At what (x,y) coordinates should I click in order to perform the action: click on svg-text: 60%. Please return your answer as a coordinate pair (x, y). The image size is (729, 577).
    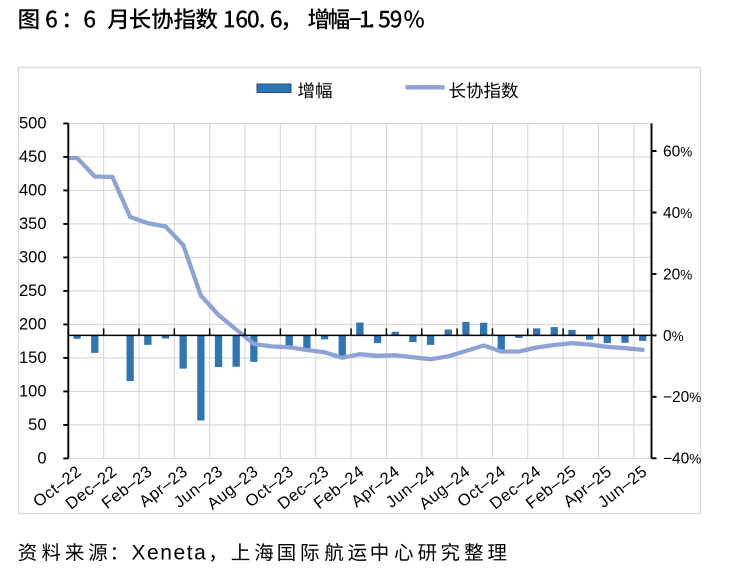
    Looking at the image, I should click on (677, 151).